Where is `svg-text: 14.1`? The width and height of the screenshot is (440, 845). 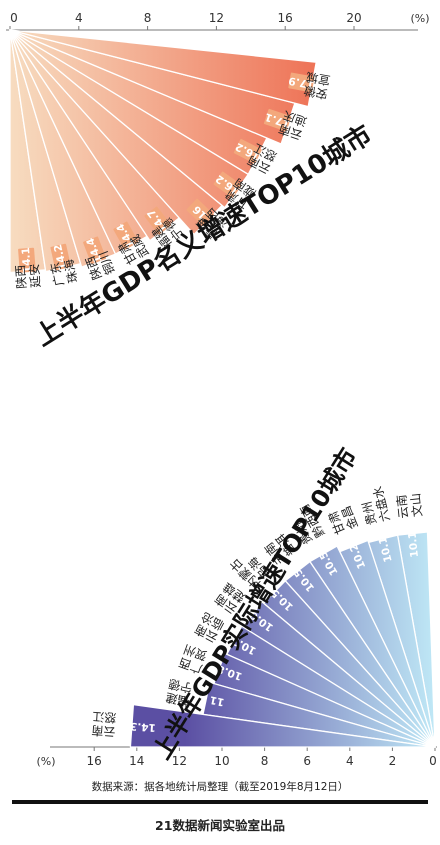
svg-text: 14.1 is located at coordinates (27, 260).